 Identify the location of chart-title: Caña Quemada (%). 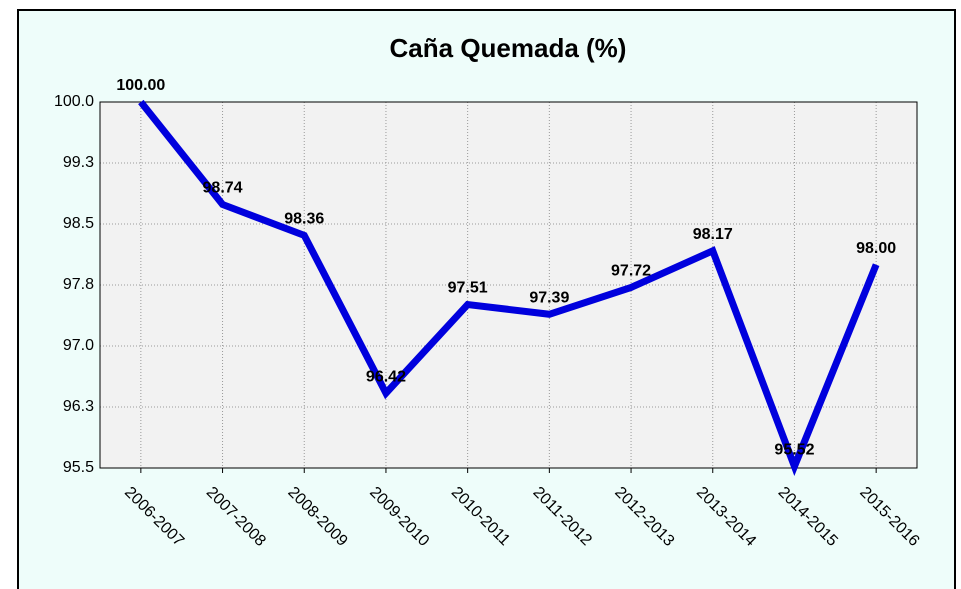
(508, 48).